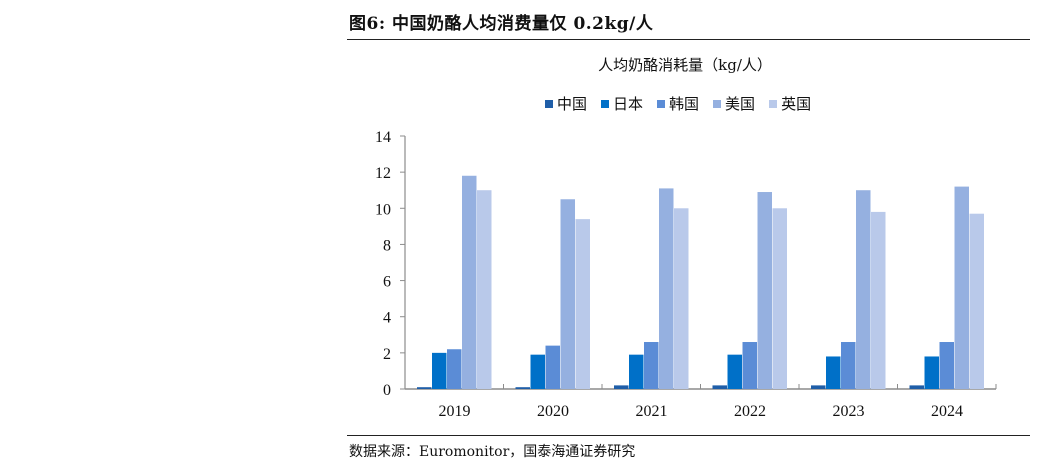 The width and height of the screenshot is (1037, 463). I want to click on y-tick-label: 12, so click(383, 173).